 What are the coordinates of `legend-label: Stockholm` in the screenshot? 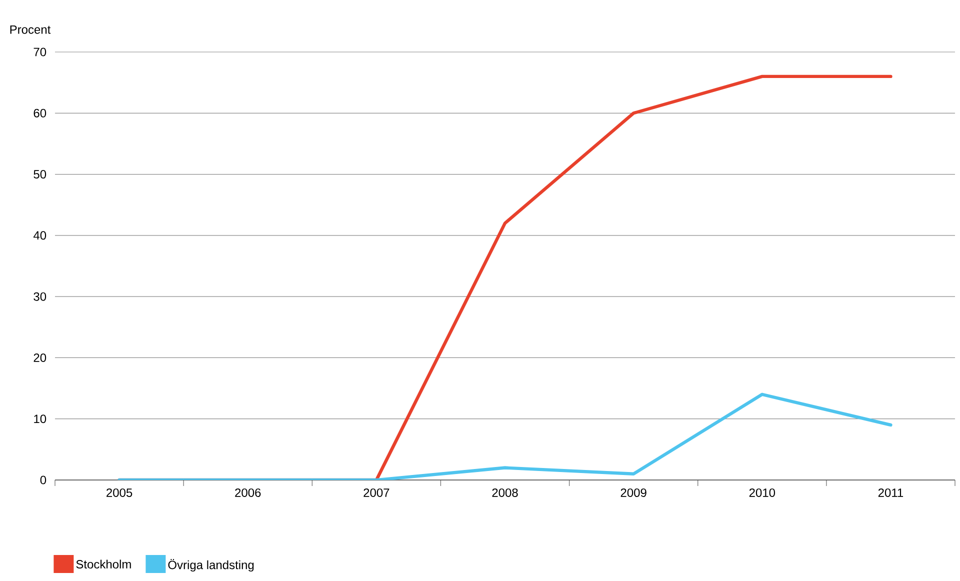 It's located at (103, 564).